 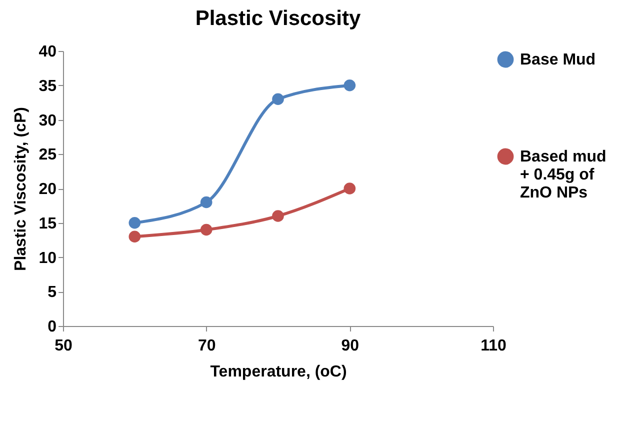 I want to click on x-tick-label: 70, so click(x=207, y=346).